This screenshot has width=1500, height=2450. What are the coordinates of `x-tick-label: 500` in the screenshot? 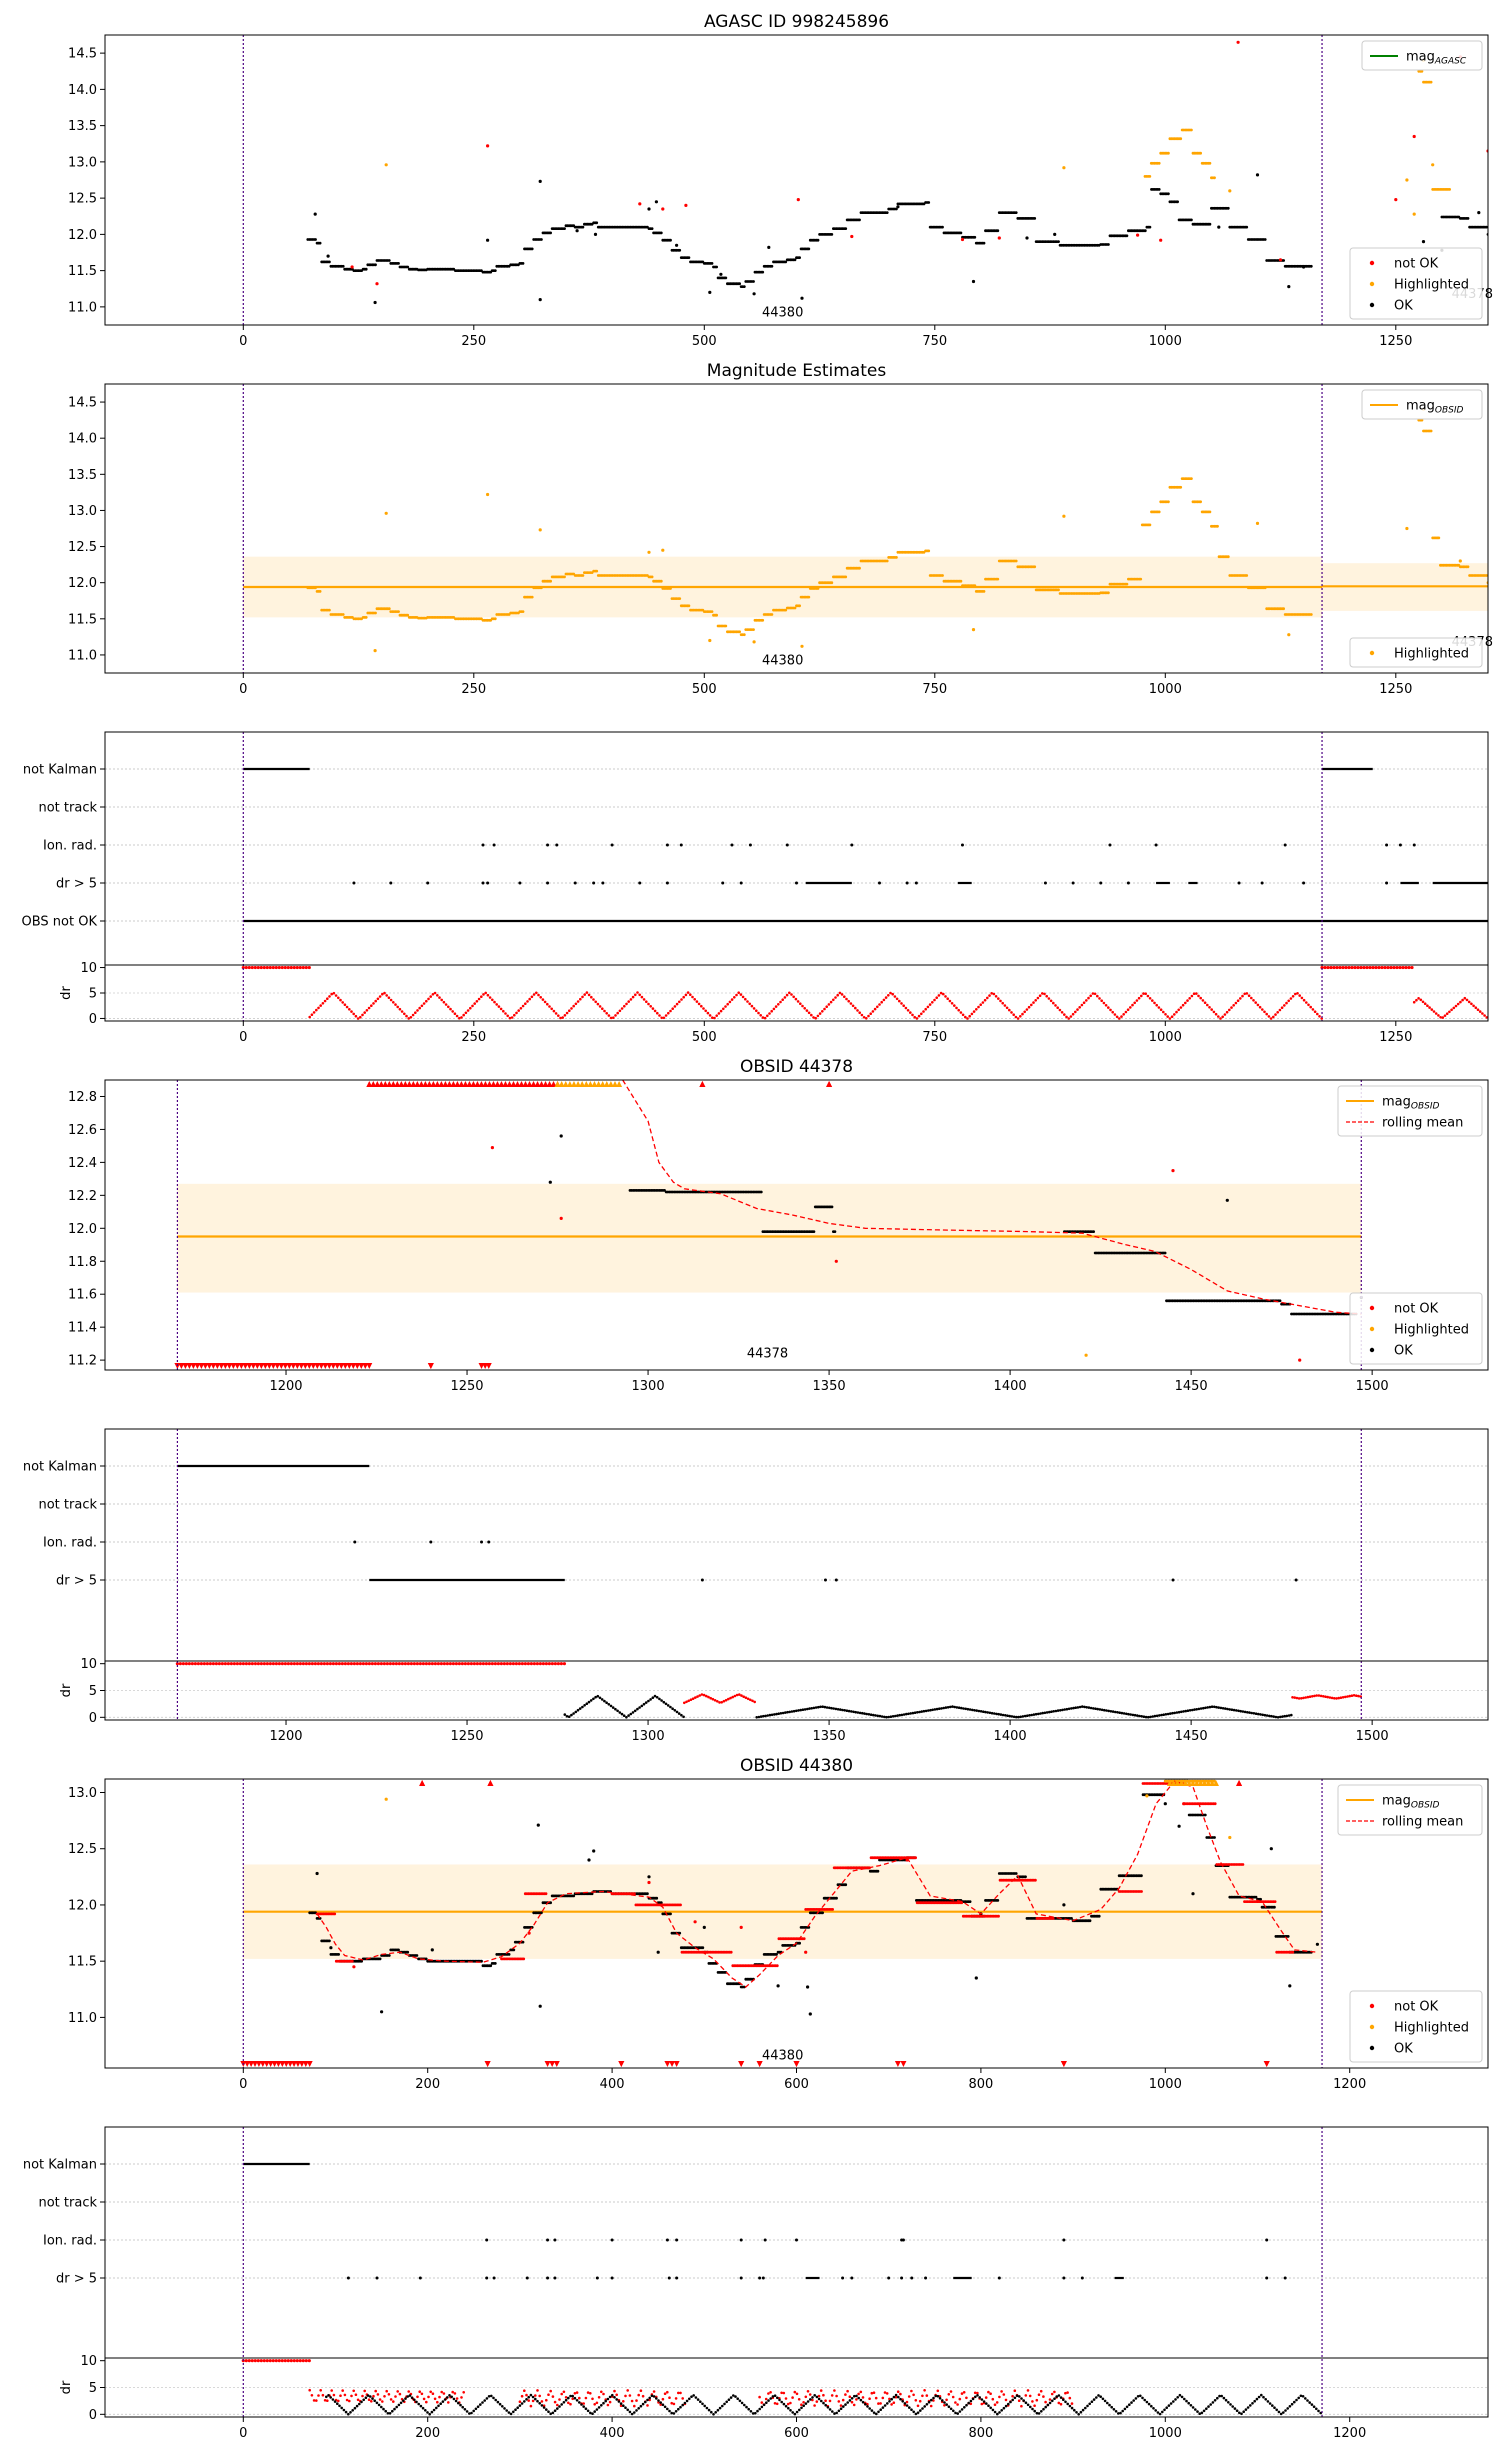 It's located at (704, 1037).